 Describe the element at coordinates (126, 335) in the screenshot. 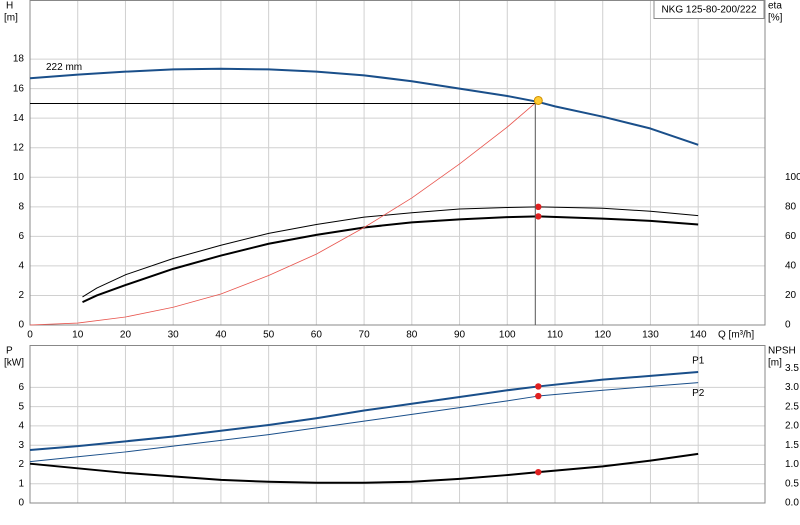

I see `x-tick-label: 20` at that location.